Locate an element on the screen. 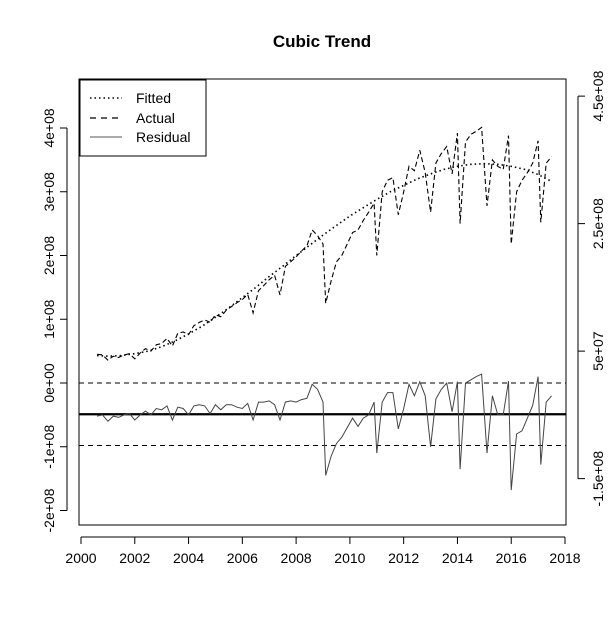  y-tick-label-left: 0e+00 is located at coordinates (49, 383).